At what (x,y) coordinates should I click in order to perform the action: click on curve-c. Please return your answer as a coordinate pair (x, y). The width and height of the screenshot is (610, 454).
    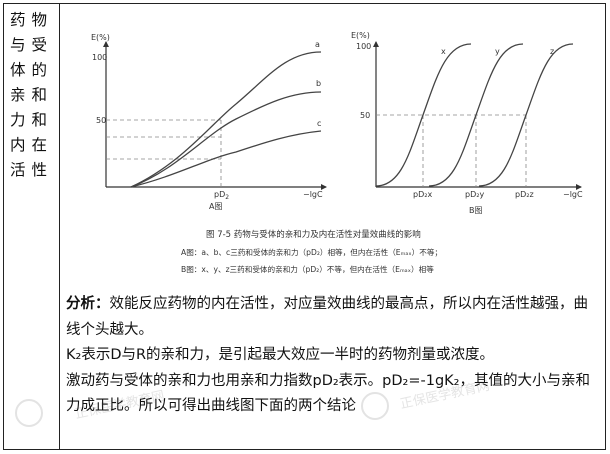
    Looking at the image, I should click on (226, 159).